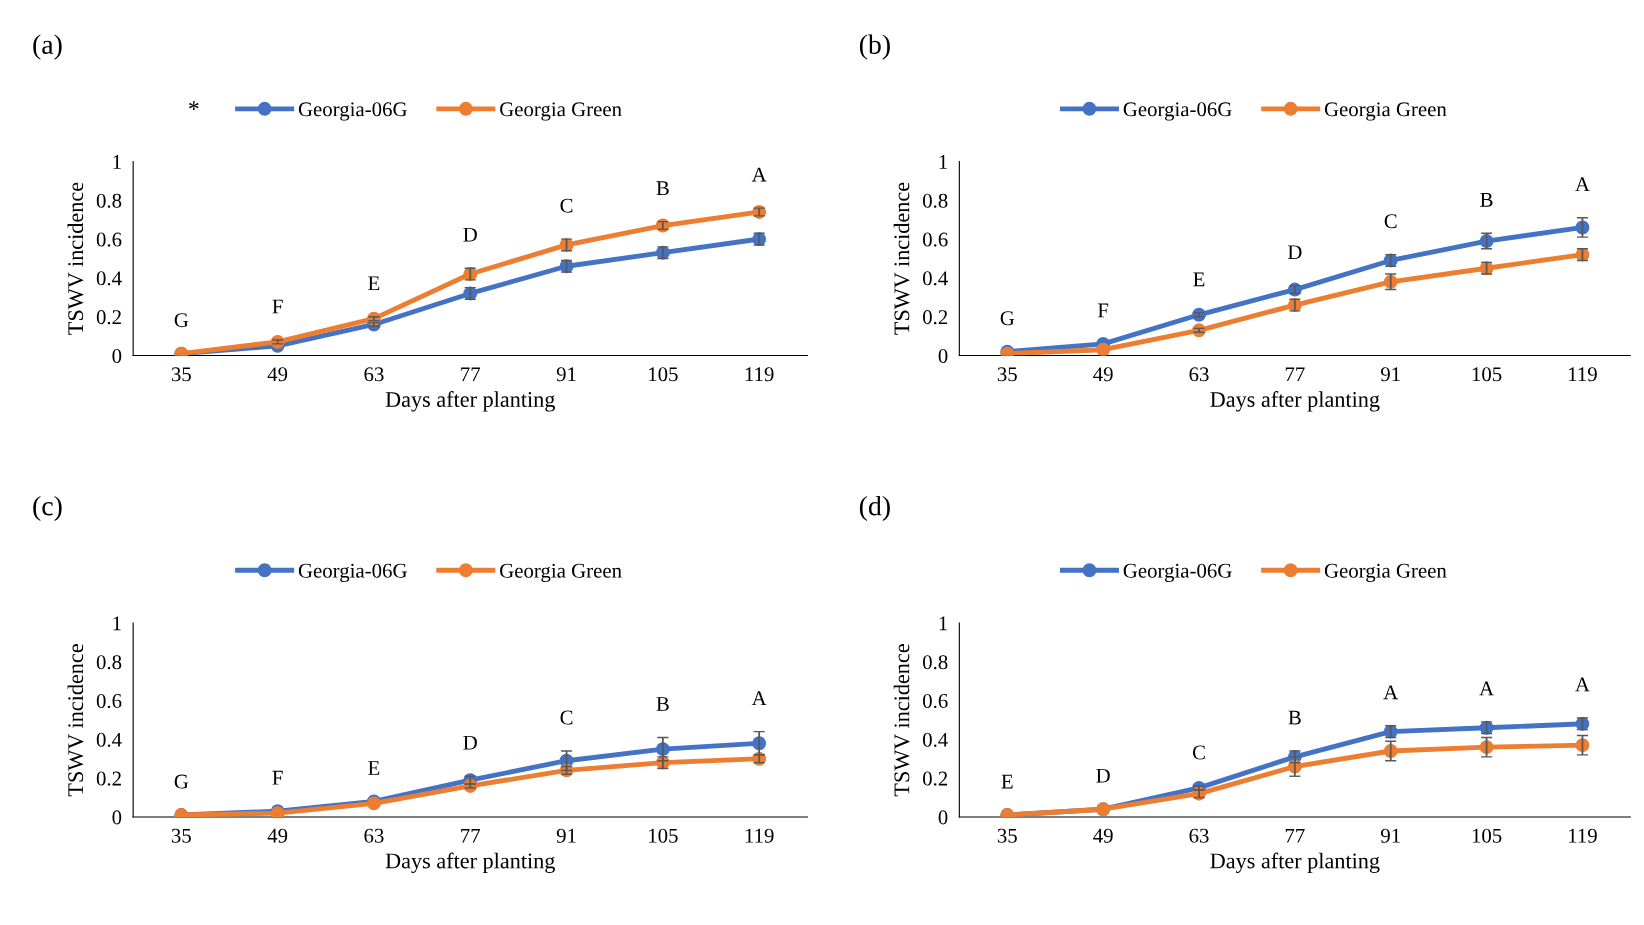 The width and height of the screenshot is (1644, 925). Describe the element at coordinates (874, 508) in the screenshot. I see `chart-title: (d)` at that location.